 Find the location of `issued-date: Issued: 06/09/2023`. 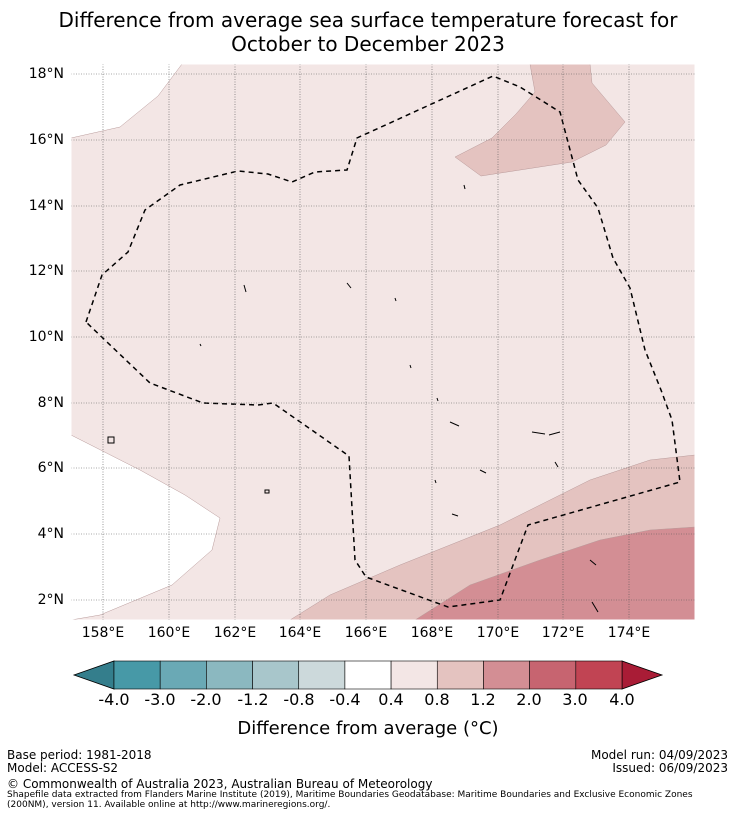

issued-date: Issued: 06/09/2023 is located at coordinates (670, 768).